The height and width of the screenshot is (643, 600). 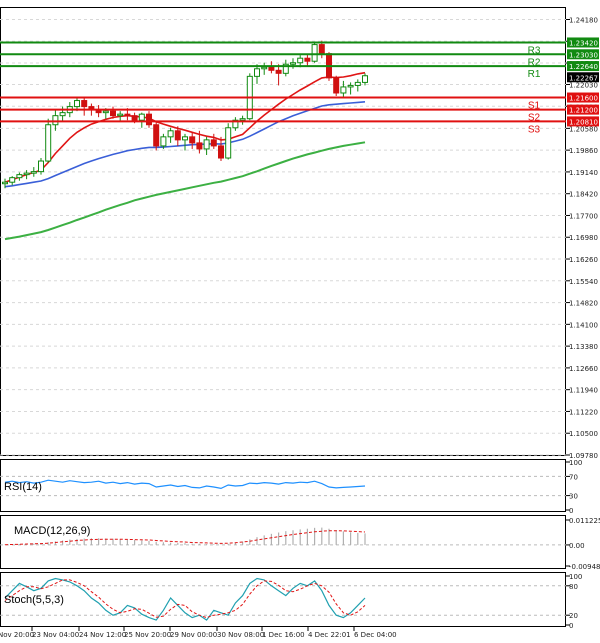 What do you see at coordinates (583, 282) in the screenshot?
I see `price-tick-label: 1.15540` at bounding box center [583, 282].